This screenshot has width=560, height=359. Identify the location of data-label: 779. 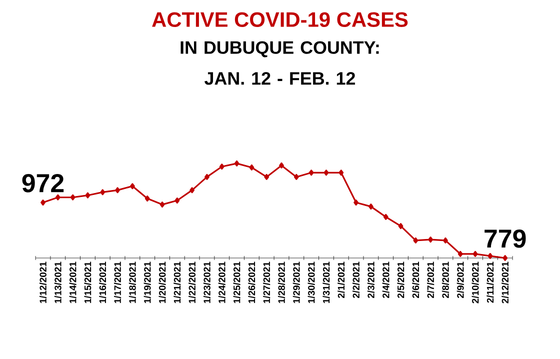
(505, 238).